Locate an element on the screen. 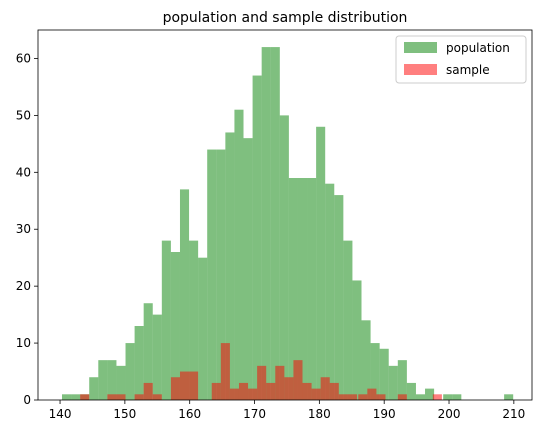  y-tick-label-10: 10 is located at coordinates (23, 343).